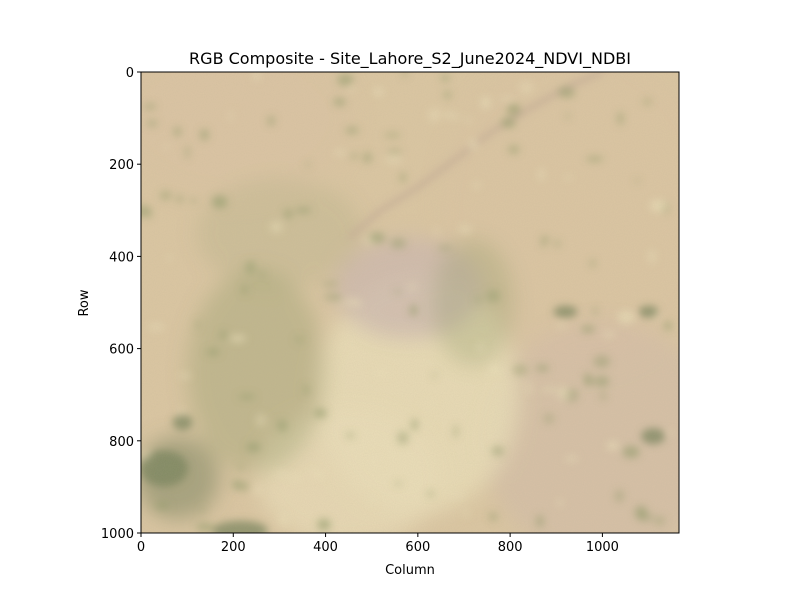 This screenshot has width=800, height=600. What do you see at coordinates (378, 544) in the screenshot?
I see `x-axis: 0 200 400 600 800 1000` at bounding box center [378, 544].